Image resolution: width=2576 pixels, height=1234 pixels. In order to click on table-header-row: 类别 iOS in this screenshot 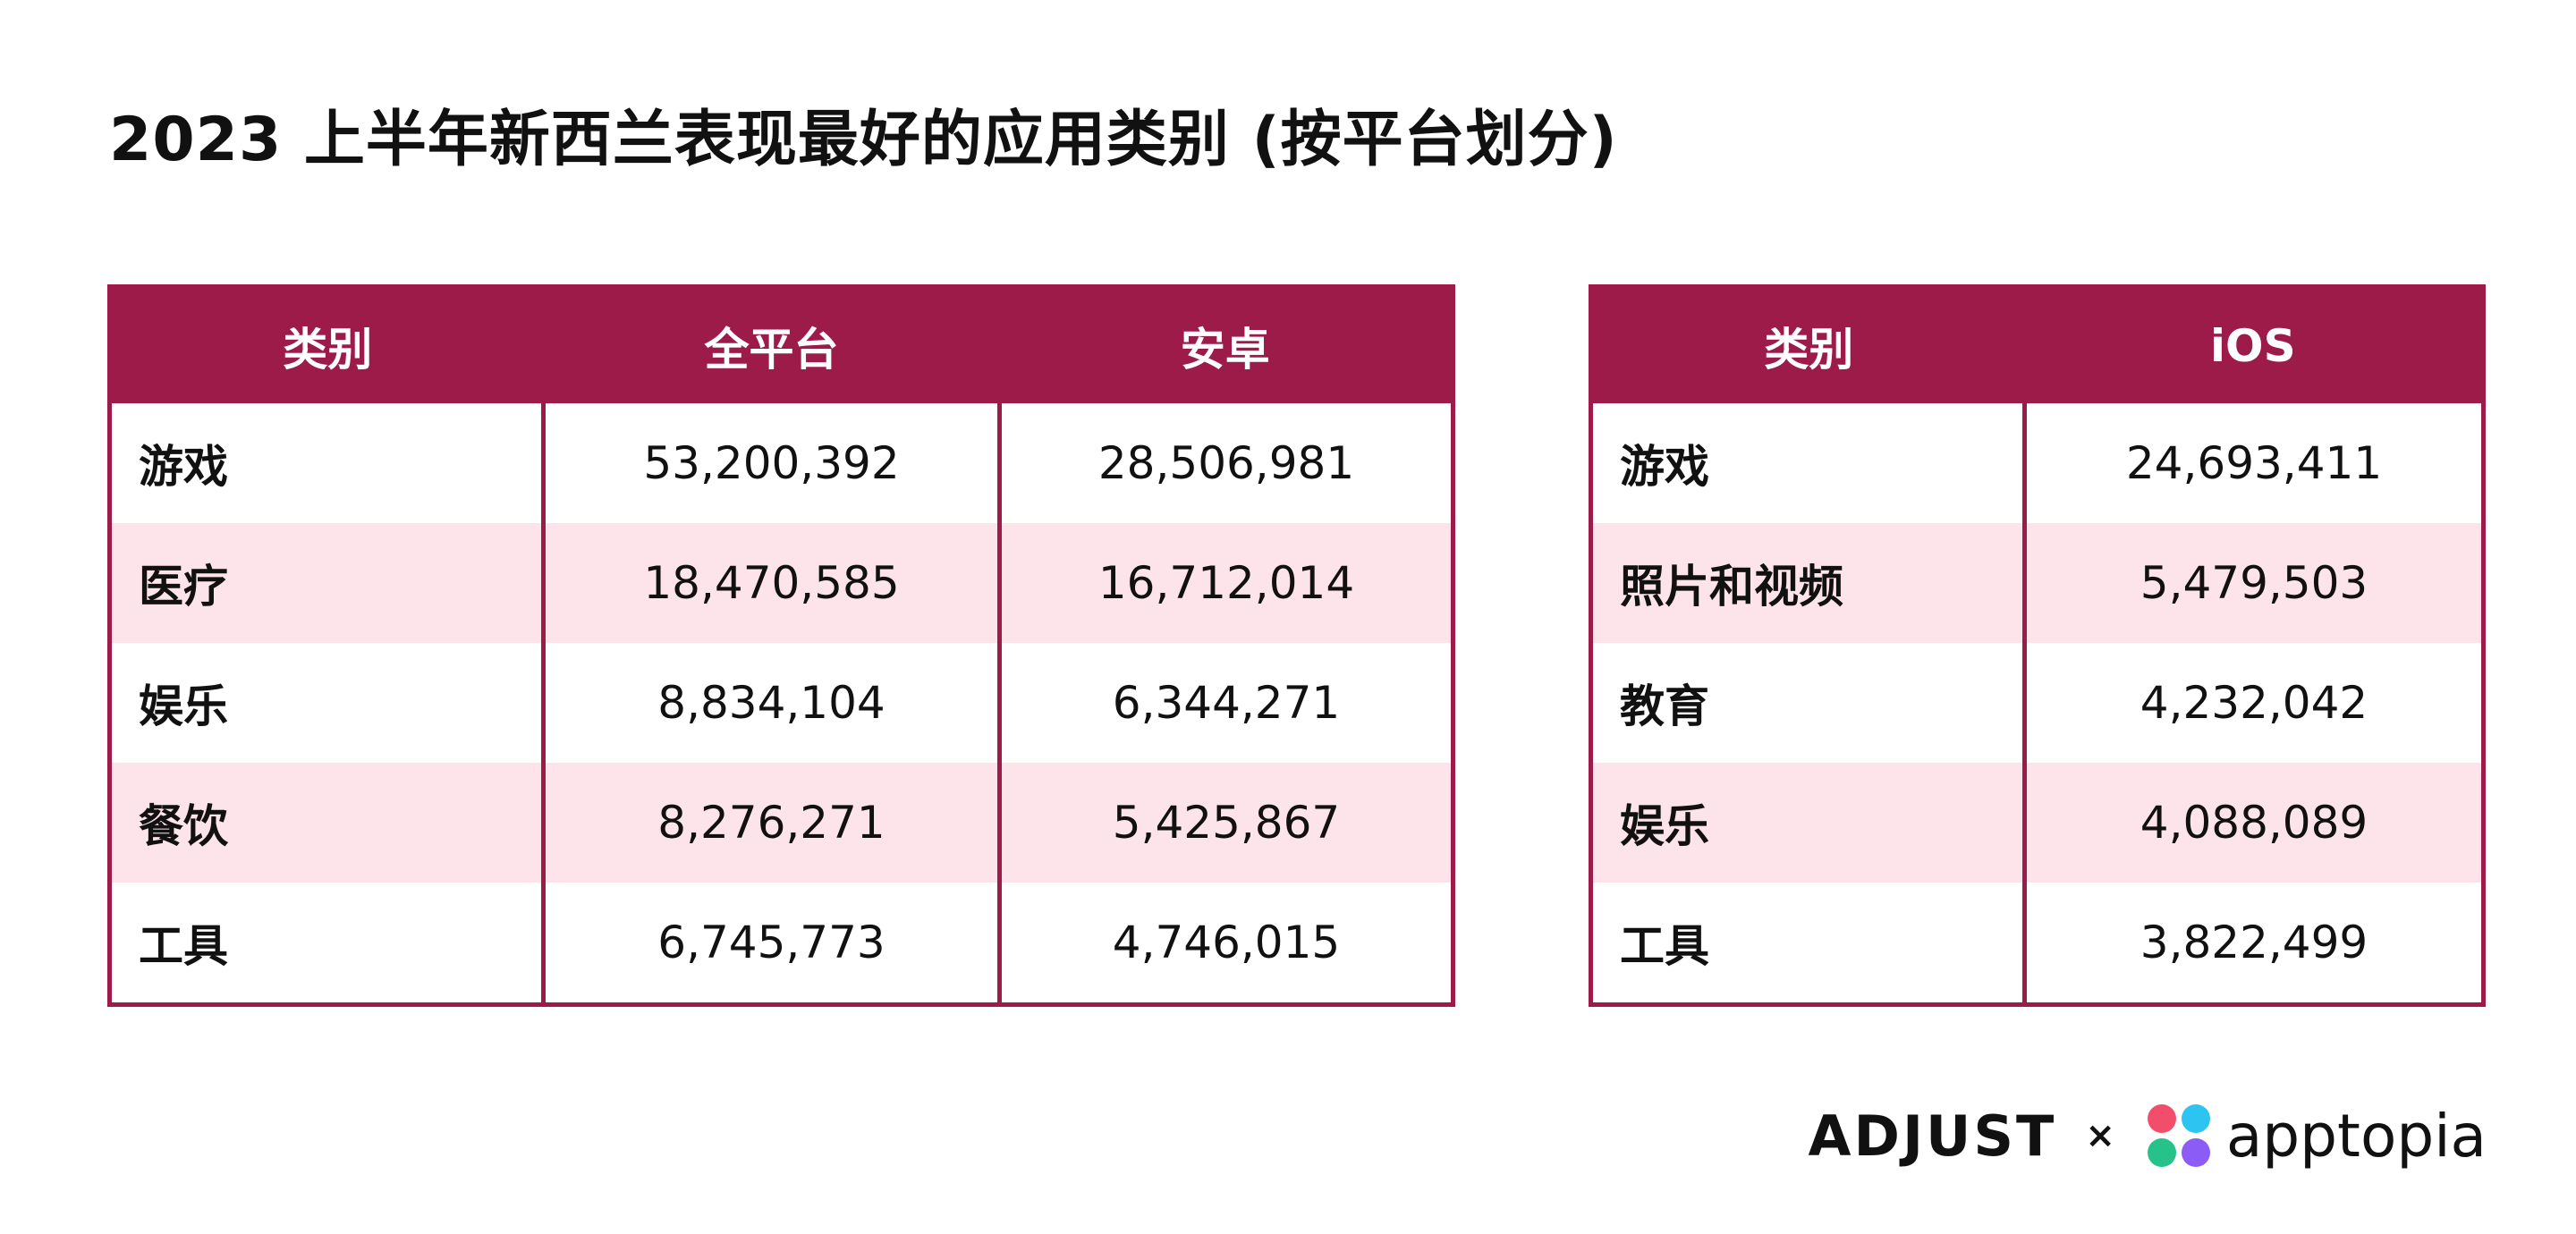, I will do `click(2037, 344)`.